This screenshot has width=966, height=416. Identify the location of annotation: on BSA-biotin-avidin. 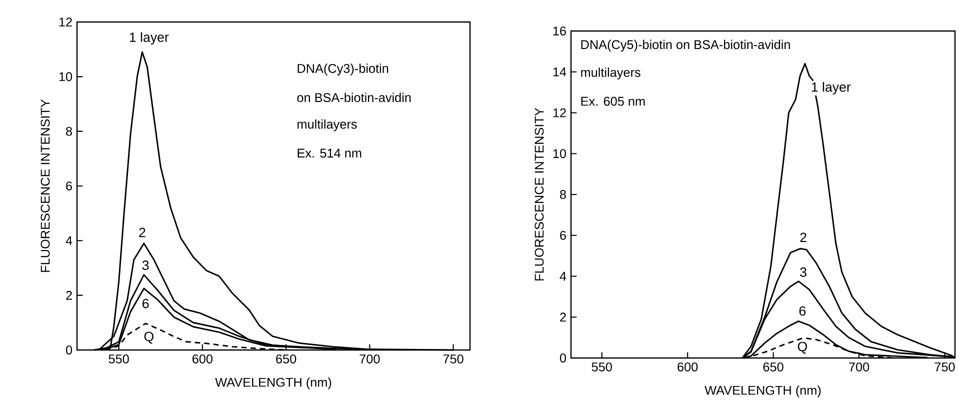
(354, 97).